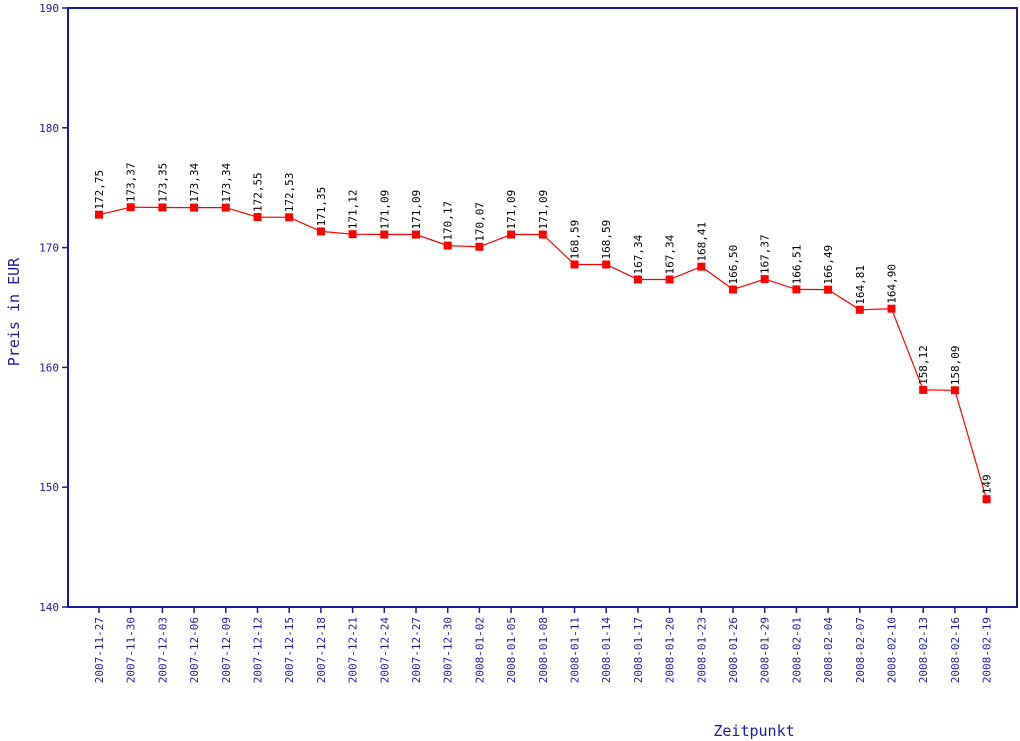  I want to click on x-tick-label: 2008-01-08, so click(543, 650).